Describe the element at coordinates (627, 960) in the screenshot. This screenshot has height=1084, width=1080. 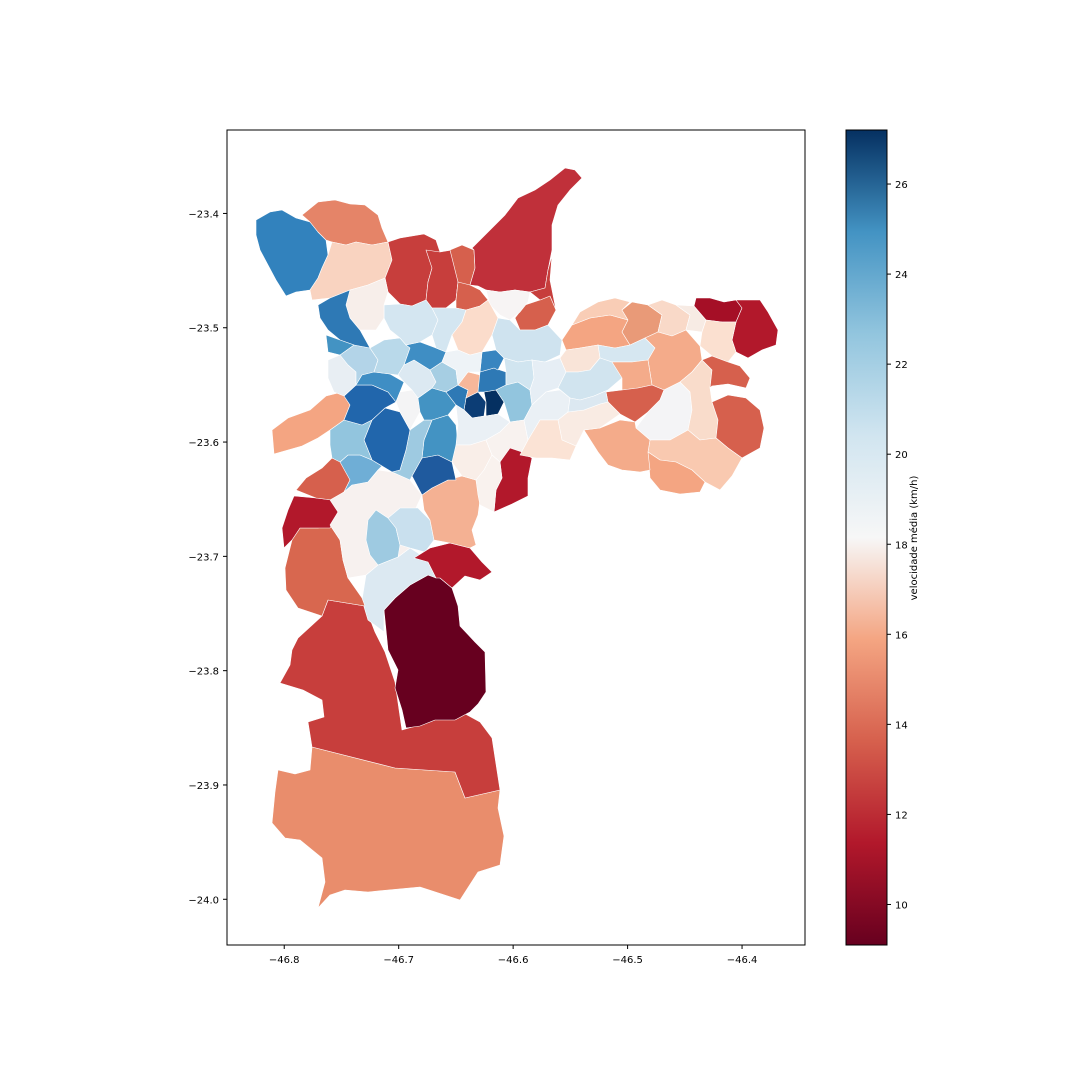
I see `x-tick-label: −46.5` at that location.